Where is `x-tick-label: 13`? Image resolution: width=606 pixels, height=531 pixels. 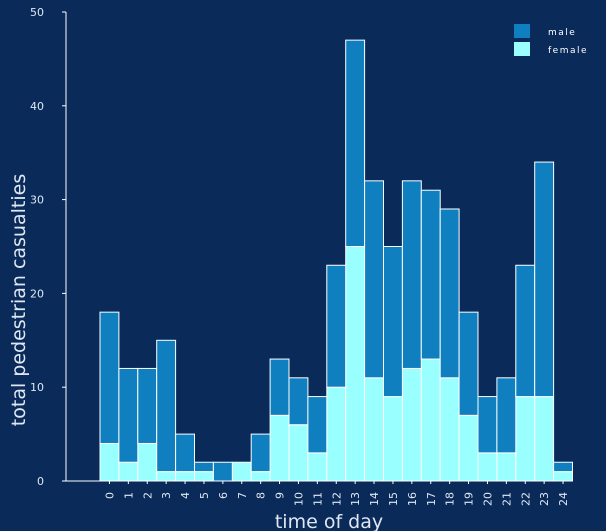 x-tick-label: 13 is located at coordinates (355, 499).